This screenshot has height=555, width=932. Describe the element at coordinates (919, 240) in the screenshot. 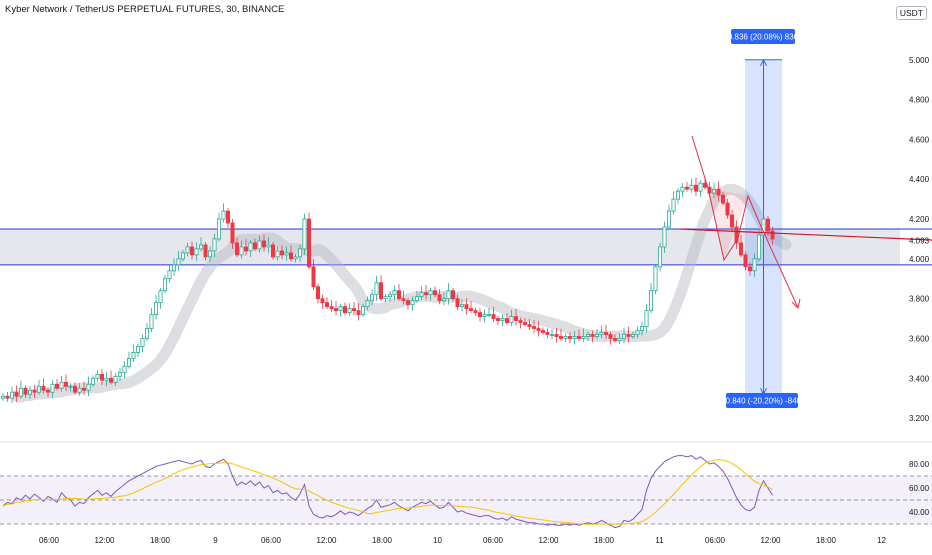

I see `current-price-label: 4.093` at that location.